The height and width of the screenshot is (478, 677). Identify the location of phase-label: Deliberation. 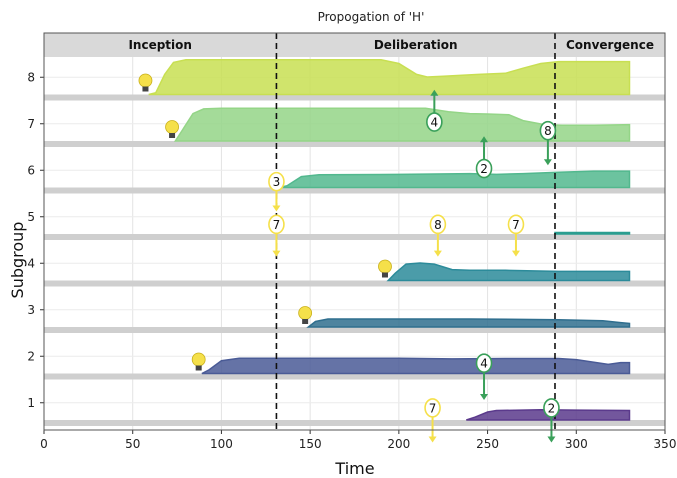
(416, 45).